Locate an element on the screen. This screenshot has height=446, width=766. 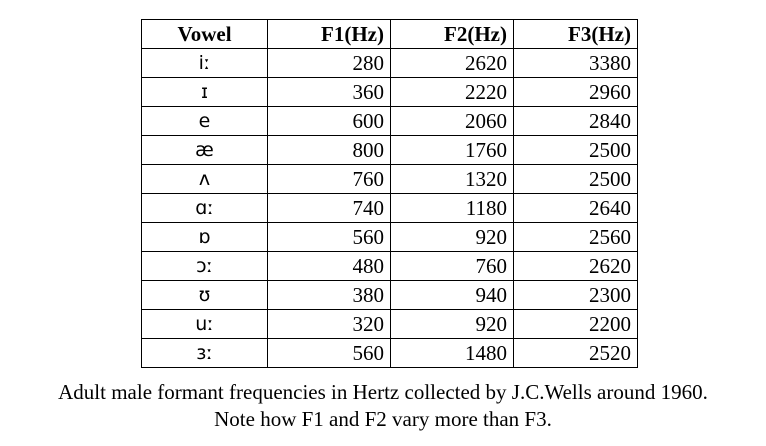
table-row: ʌ 760 1320 2500 is located at coordinates (389, 179).